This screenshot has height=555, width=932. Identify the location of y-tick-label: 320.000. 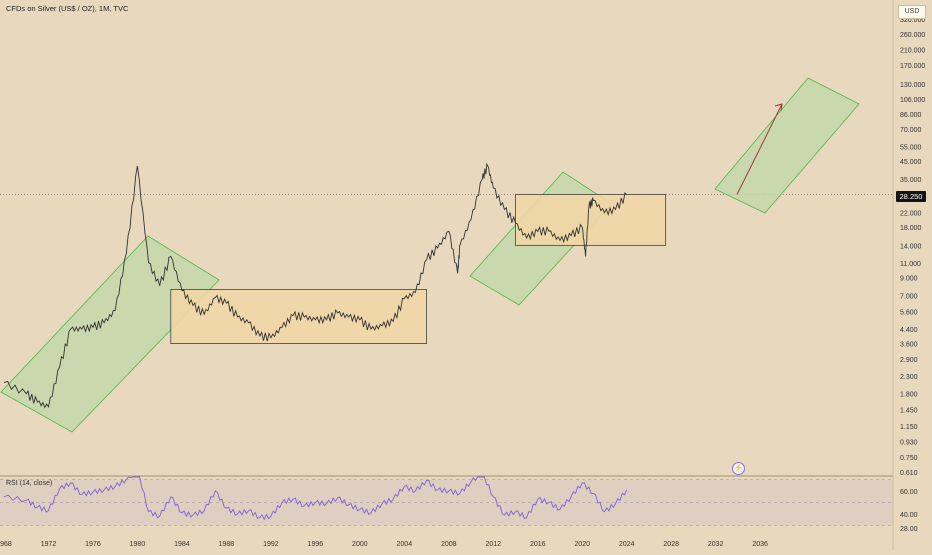
(912, 20).